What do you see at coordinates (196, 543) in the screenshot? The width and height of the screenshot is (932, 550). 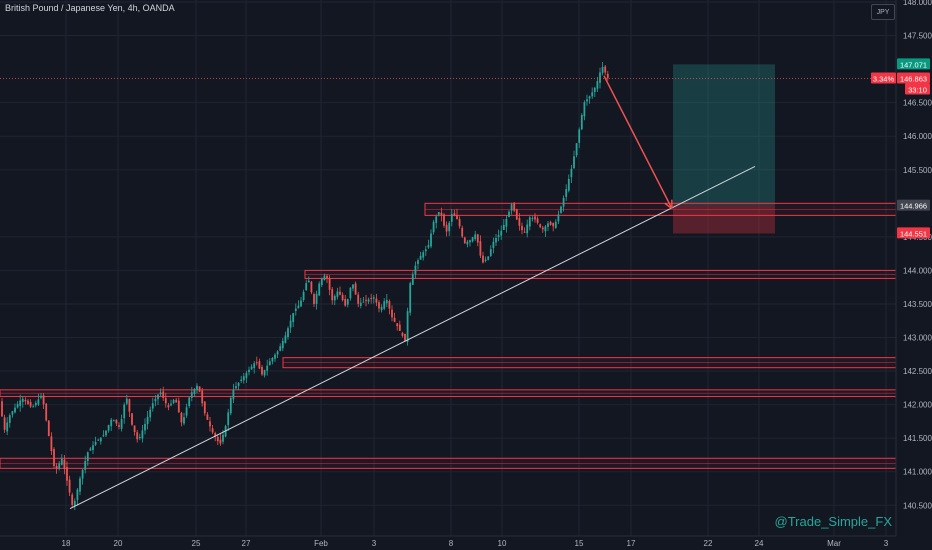 I see `time-tick-label: 25` at bounding box center [196, 543].